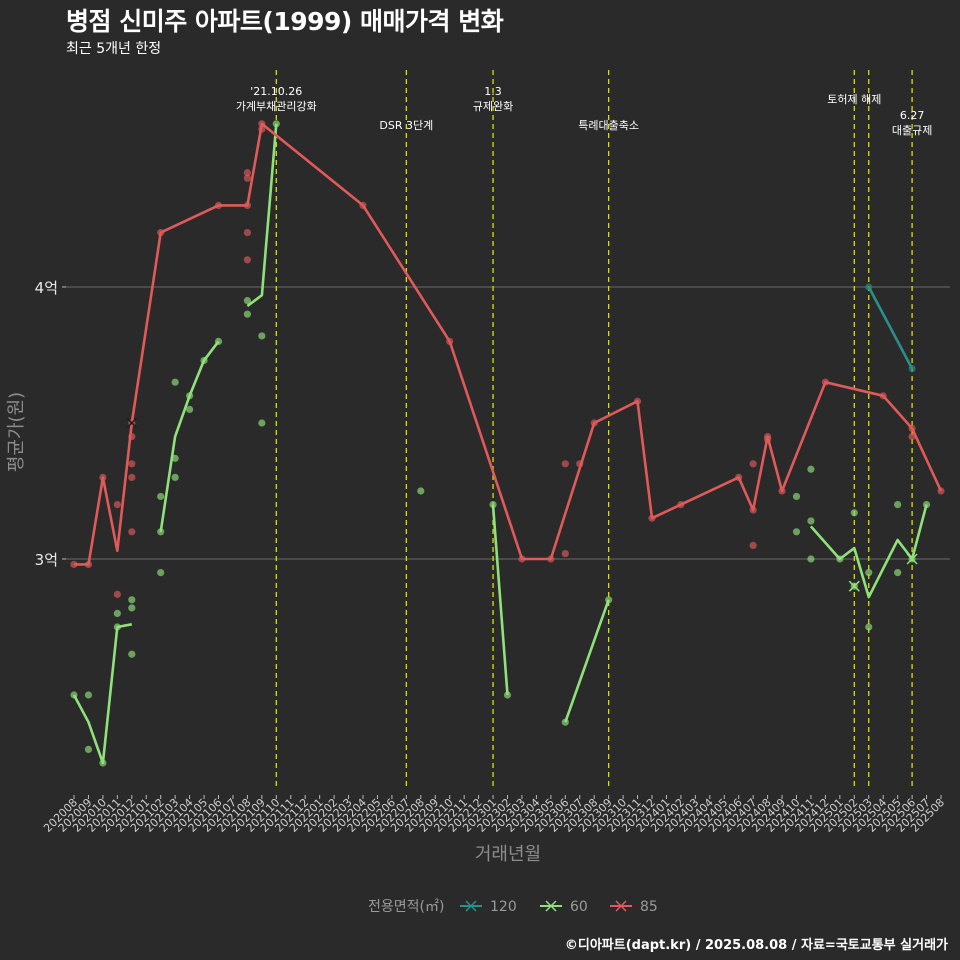  Describe the element at coordinates (16, 432) in the screenshot. I see `y-axis-title: 평균가(원)` at that location.